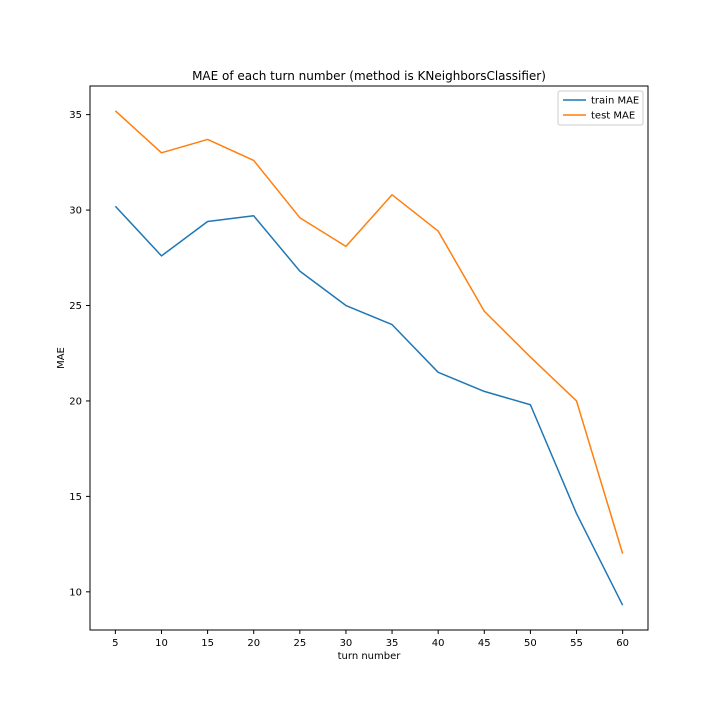 The height and width of the screenshot is (720, 720). I want to click on y-axis-label: MAE, so click(61, 358).